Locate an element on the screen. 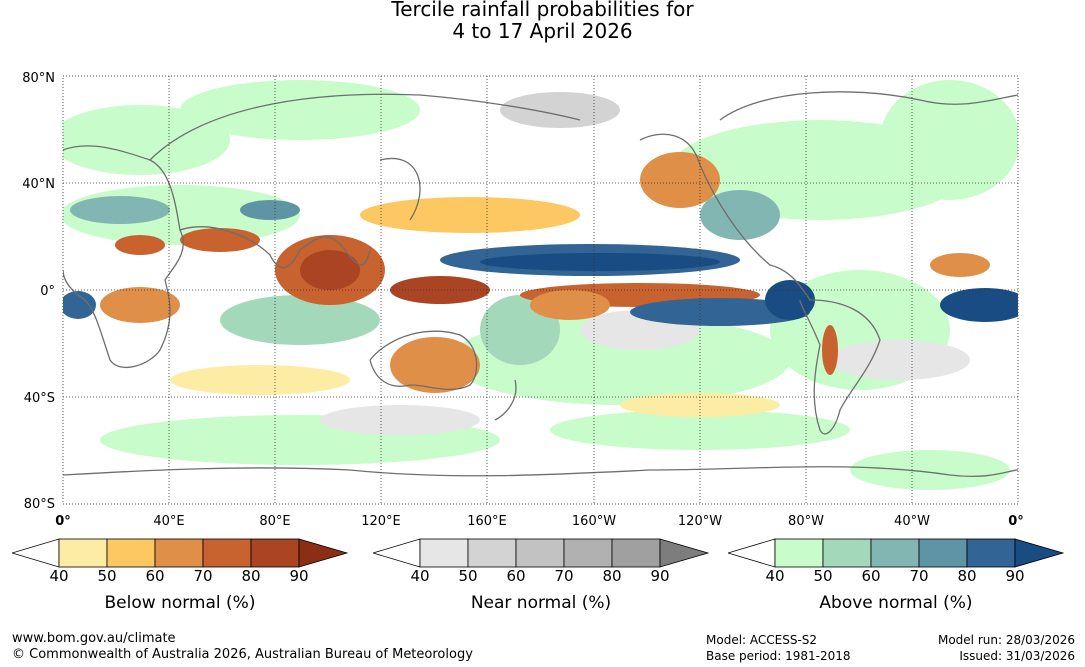  lon-tick: 160°E is located at coordinates (487, 521).